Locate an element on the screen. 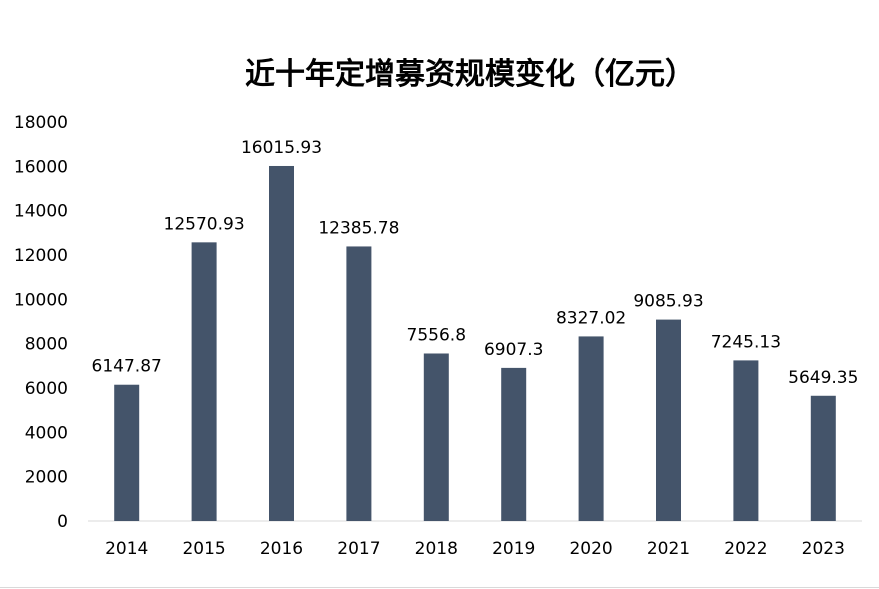 Image resolution: width=879 pixels, height=589 pixels. data-label: 7245.13 is located at coordinates (746, 342).